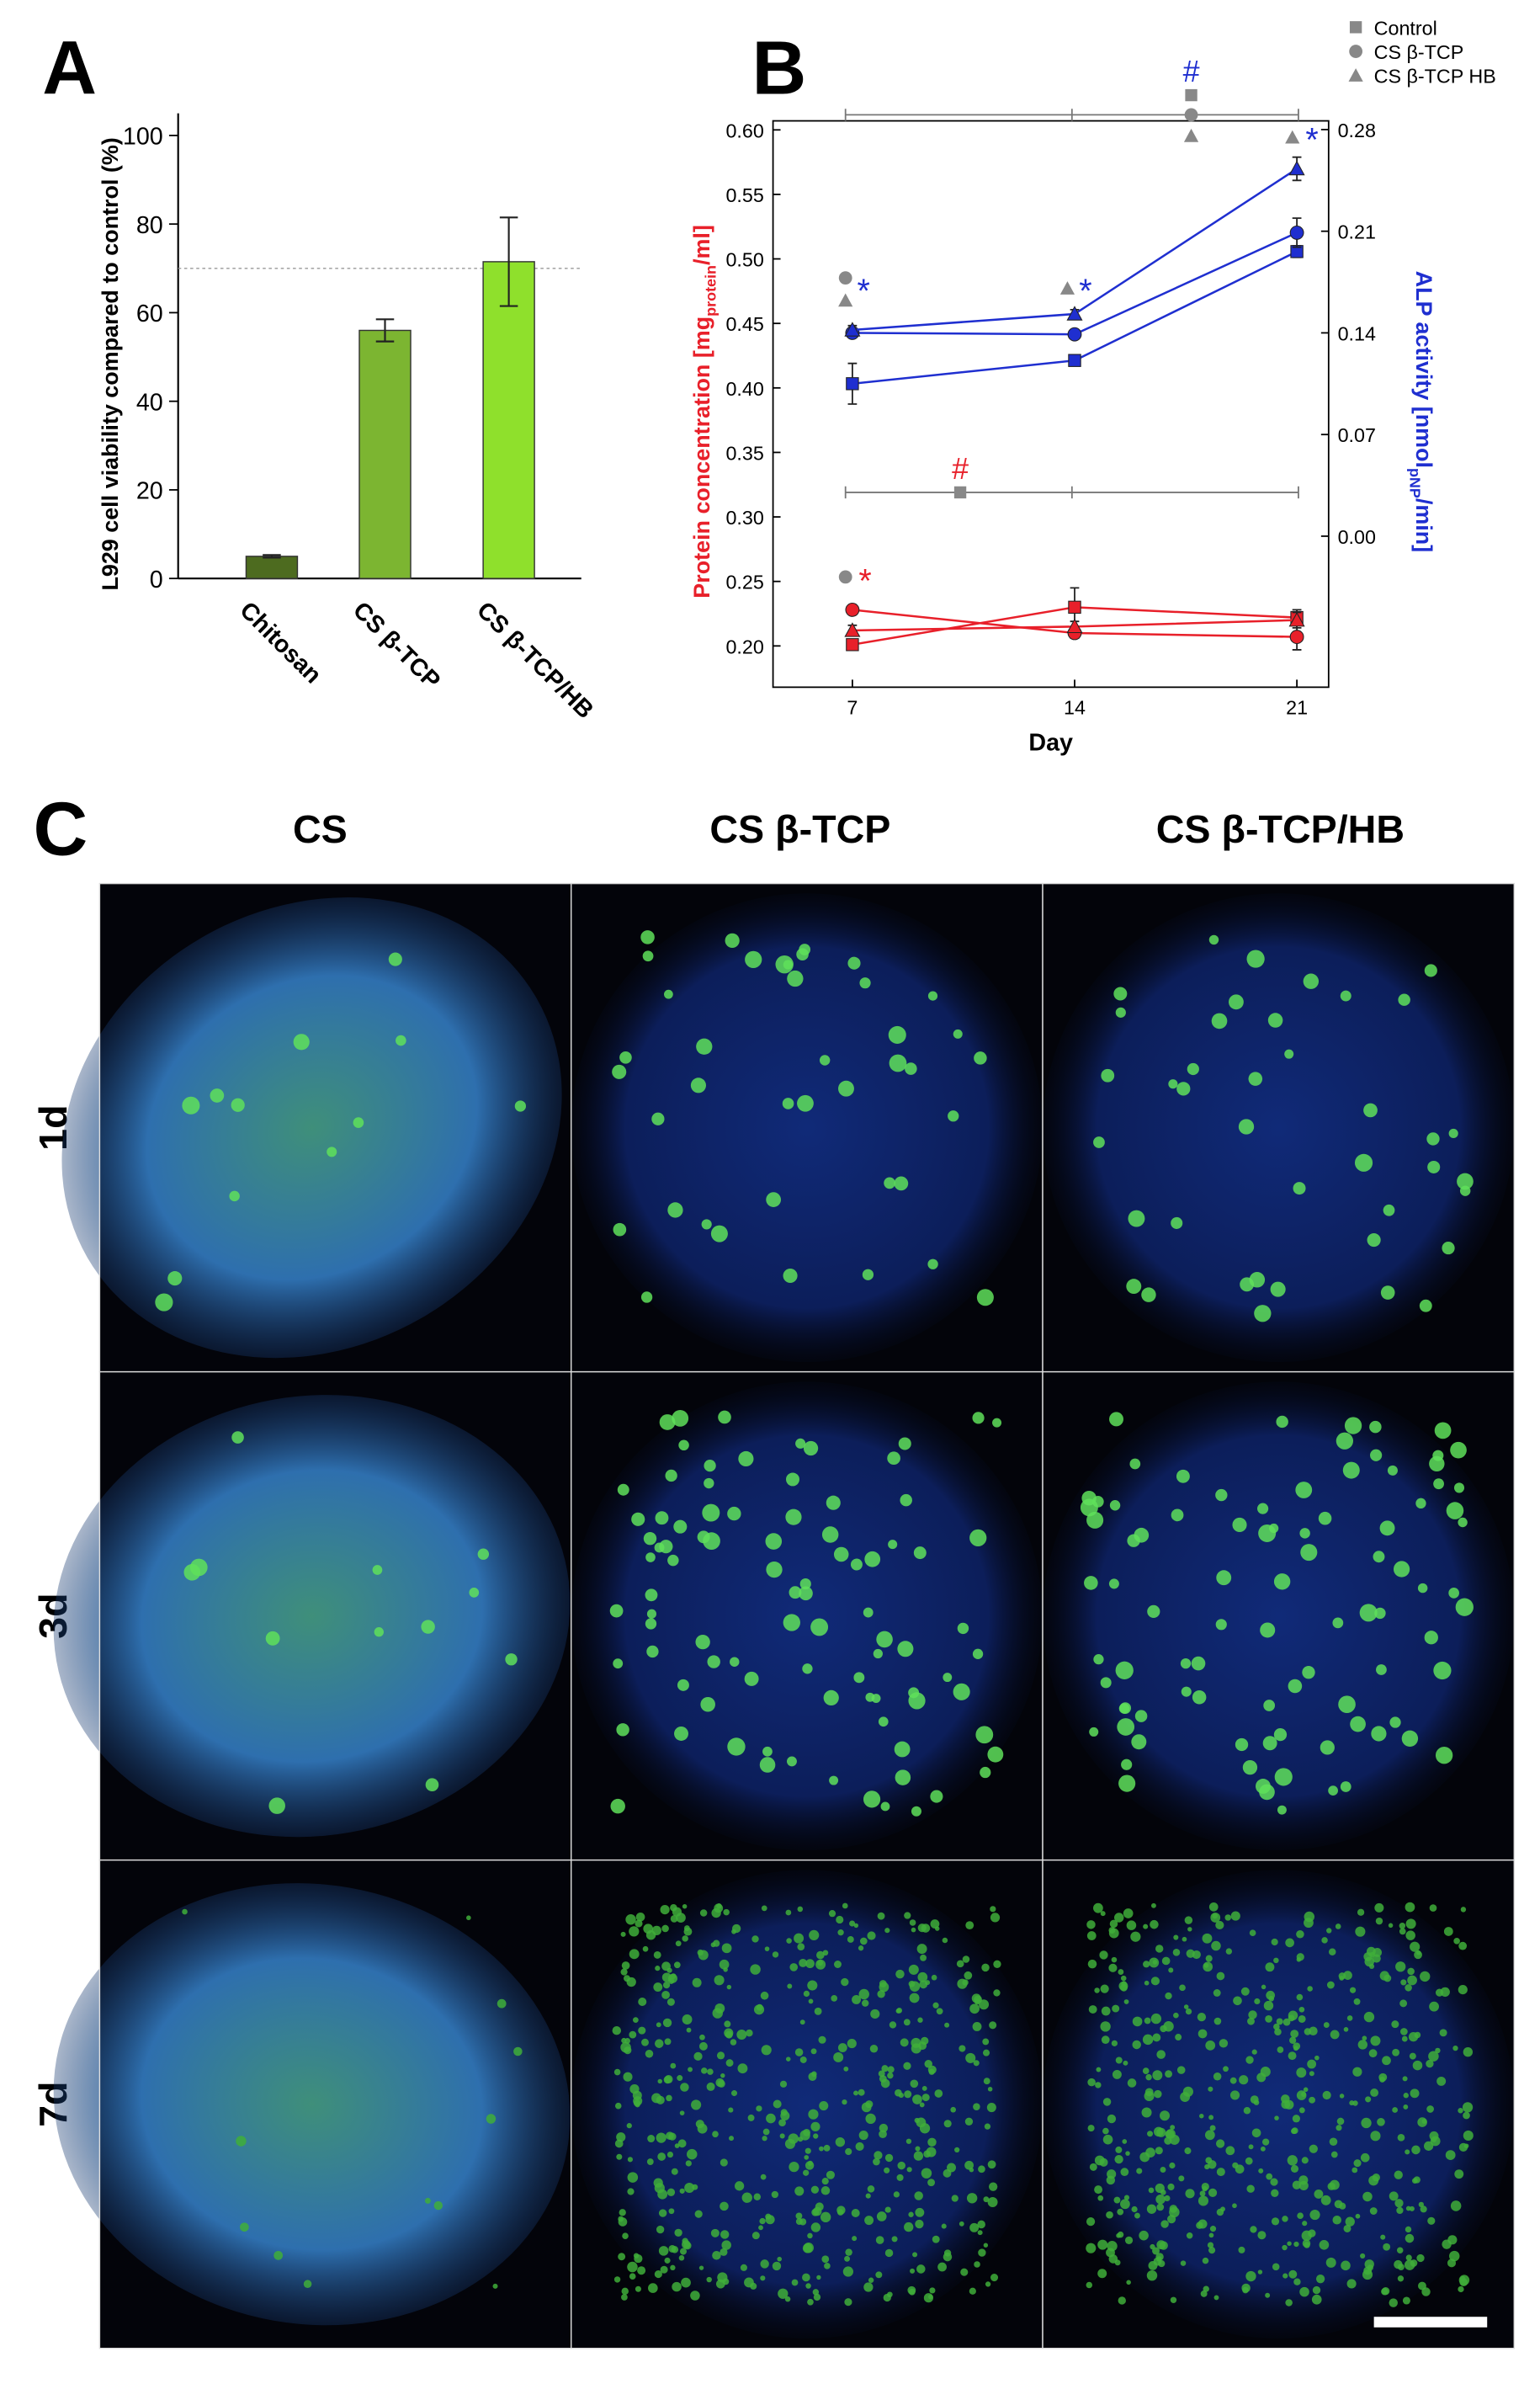 The width and height of the screenshot is (1540, 2389). I want to click on significance-marker, so click(845, 577).